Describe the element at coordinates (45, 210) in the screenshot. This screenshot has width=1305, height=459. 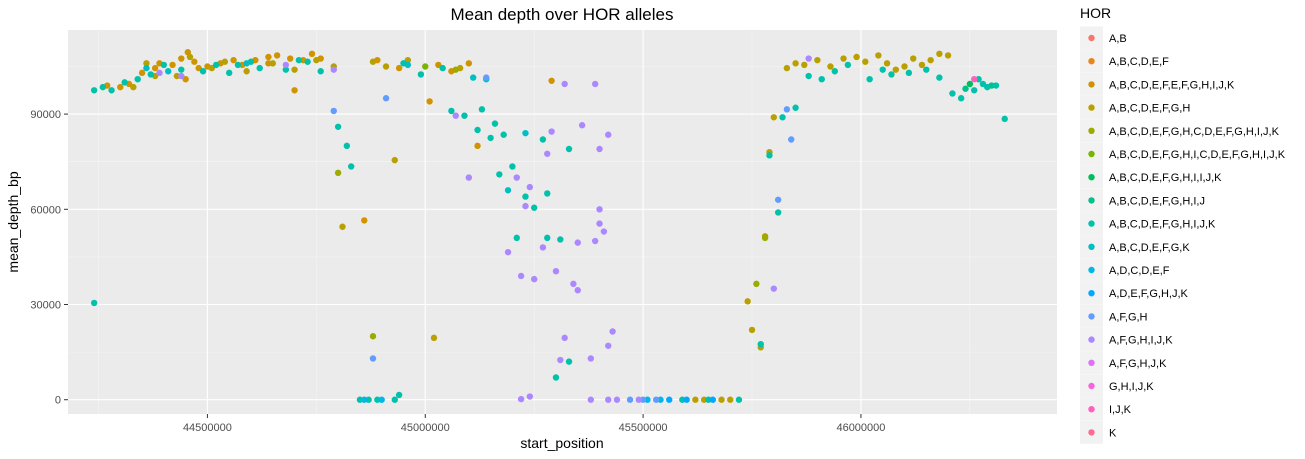
I see `y-tick-label: 60000` at that location.